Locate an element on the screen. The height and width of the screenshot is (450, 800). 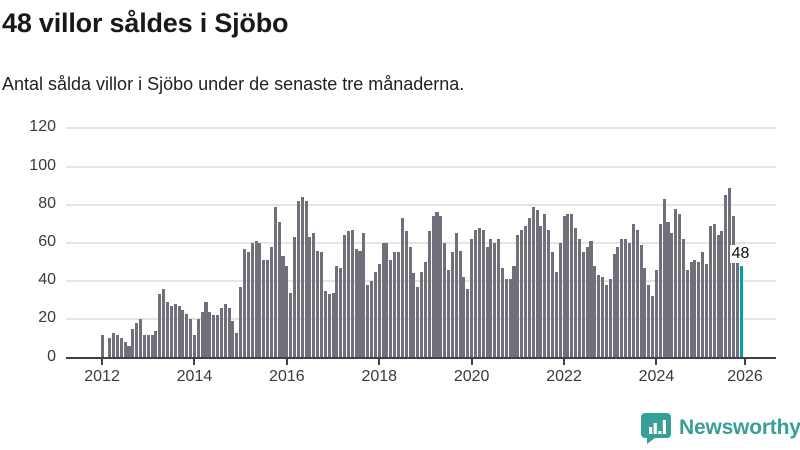
y-axis-tick-label: 80 is located at coordinates (47, 203).